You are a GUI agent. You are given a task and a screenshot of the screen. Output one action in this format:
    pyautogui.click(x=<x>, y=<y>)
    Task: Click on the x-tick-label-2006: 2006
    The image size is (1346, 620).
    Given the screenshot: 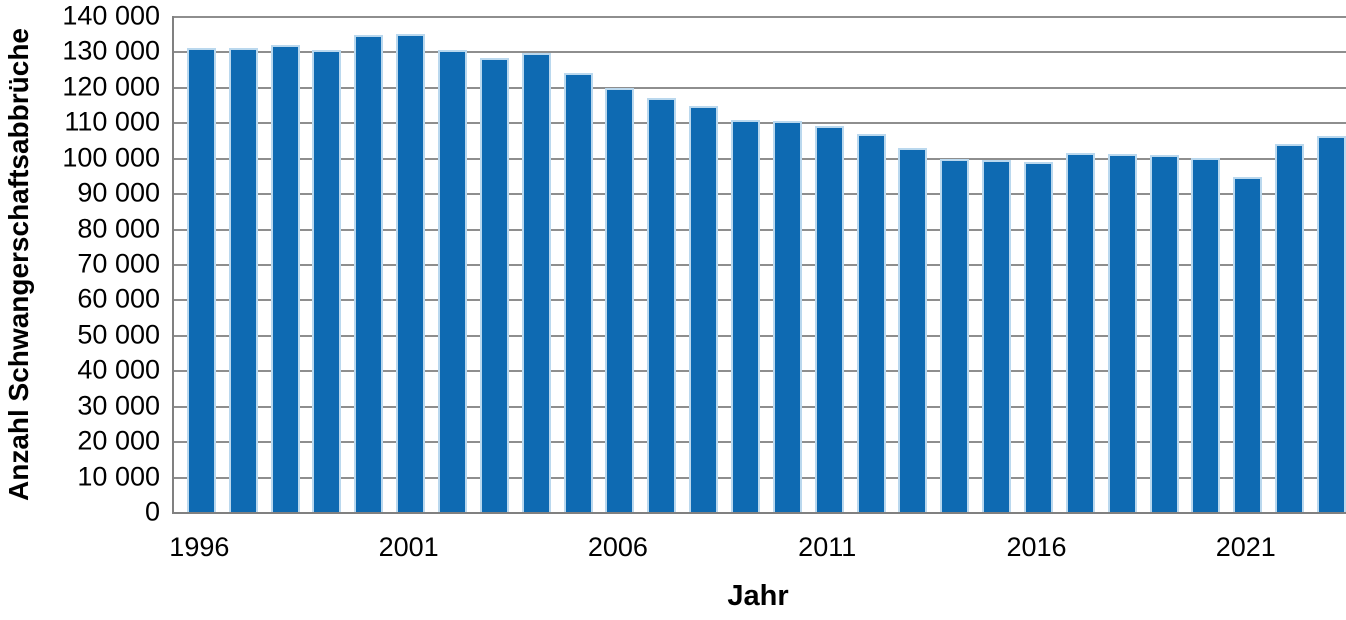 What is the action you would take?
    pyautogui.click(x=617, y=547)
    